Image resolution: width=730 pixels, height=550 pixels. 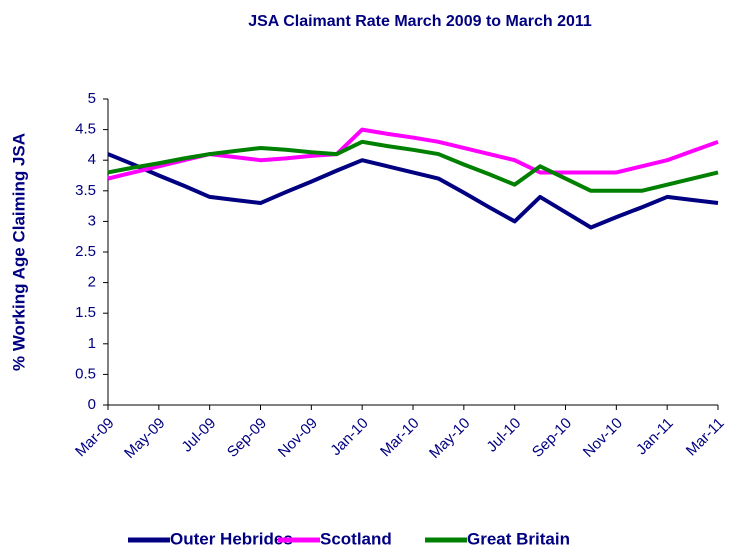 I want to click on x-tick-label: May-09, so click(x=144, y=438).